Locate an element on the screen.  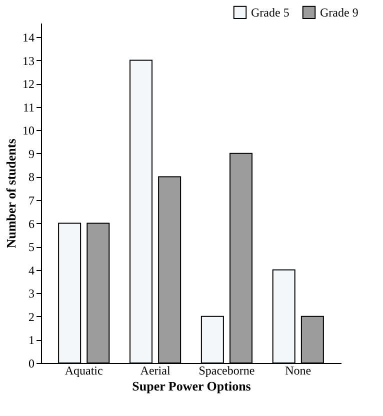
y-tick-label: 6 is located at coordinates (31, 223).